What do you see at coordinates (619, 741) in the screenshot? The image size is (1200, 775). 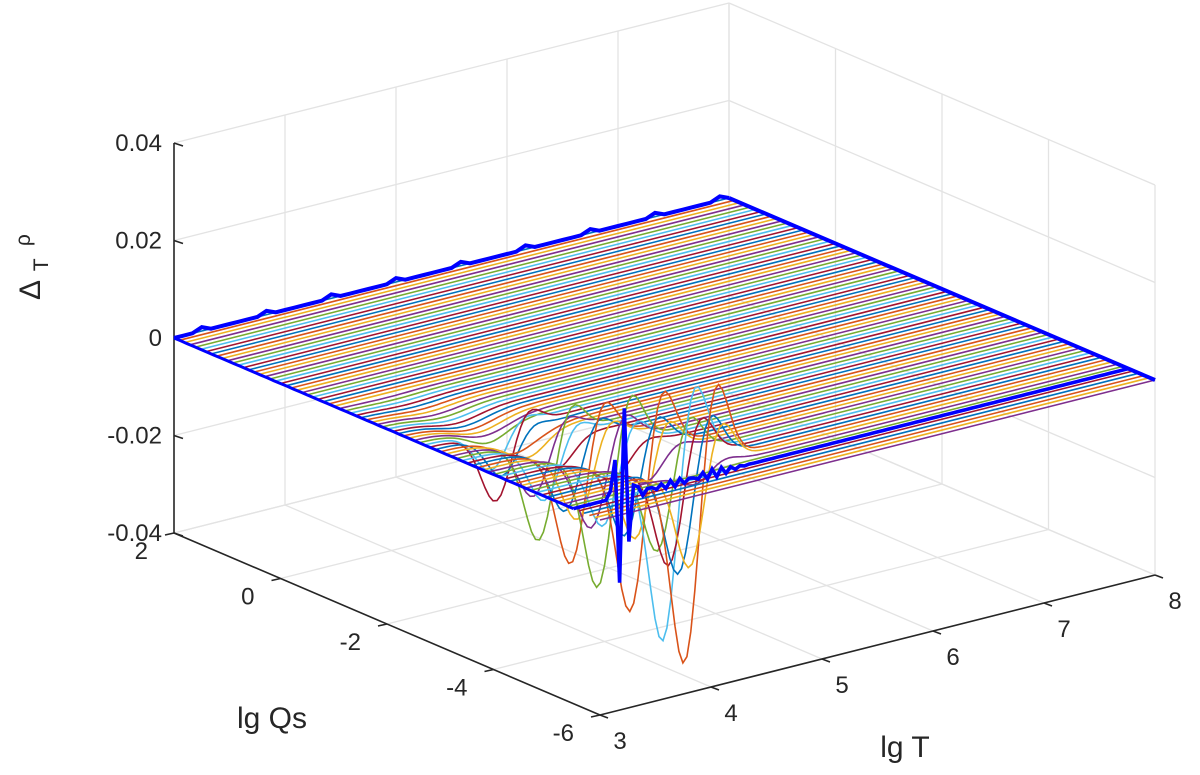 I see `x-tick-label: 3` at bounding box center [619, 741].